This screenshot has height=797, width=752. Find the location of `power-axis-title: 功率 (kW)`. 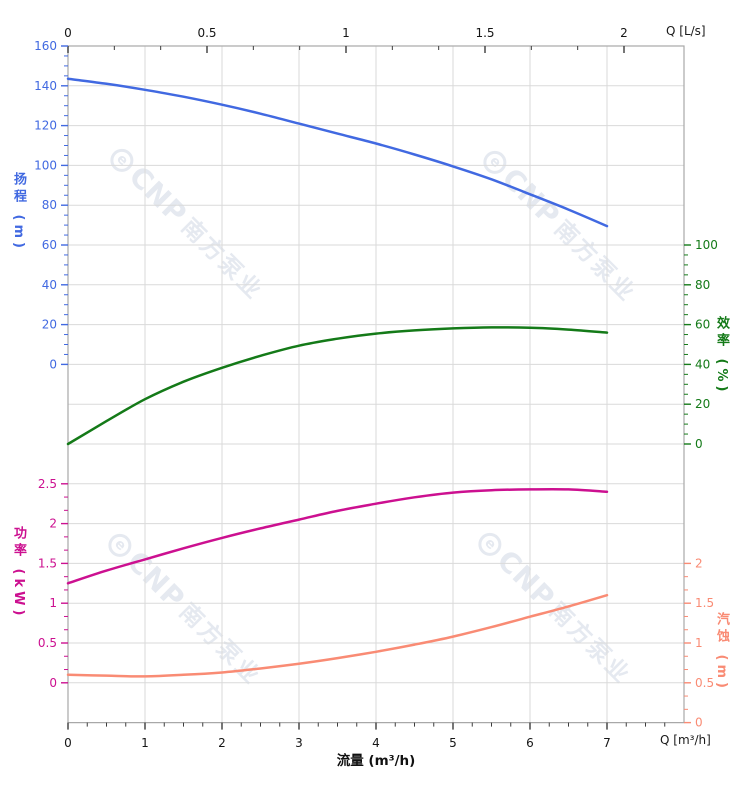

power-axis-title: 功率 (kW) is located at coordinates (18, 573).